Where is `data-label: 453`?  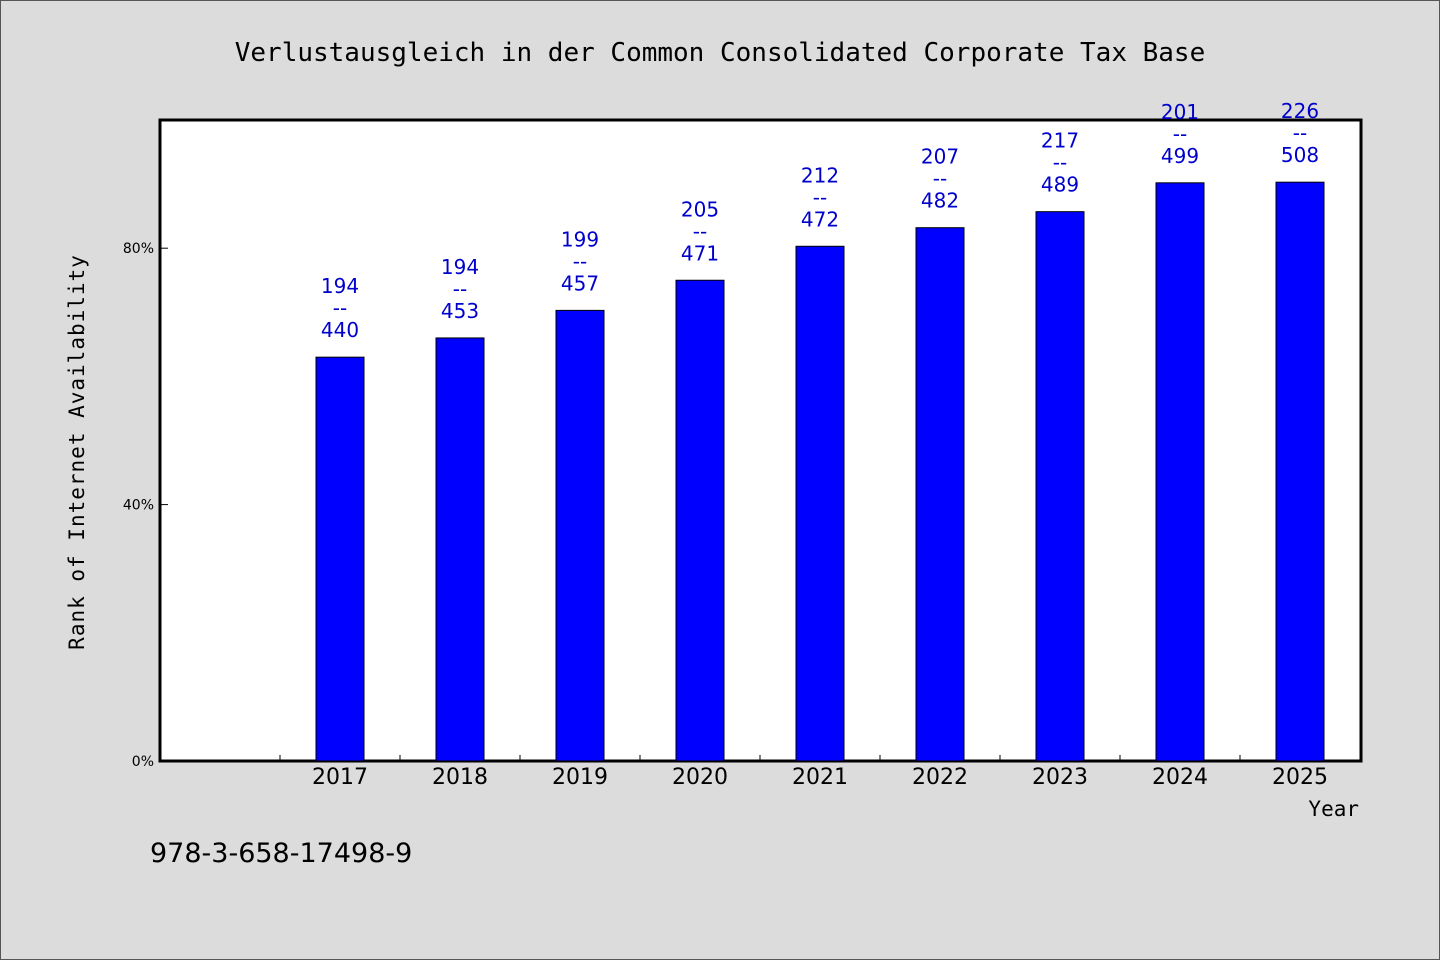
data-label: 453 is located at coordinates (460, 311).